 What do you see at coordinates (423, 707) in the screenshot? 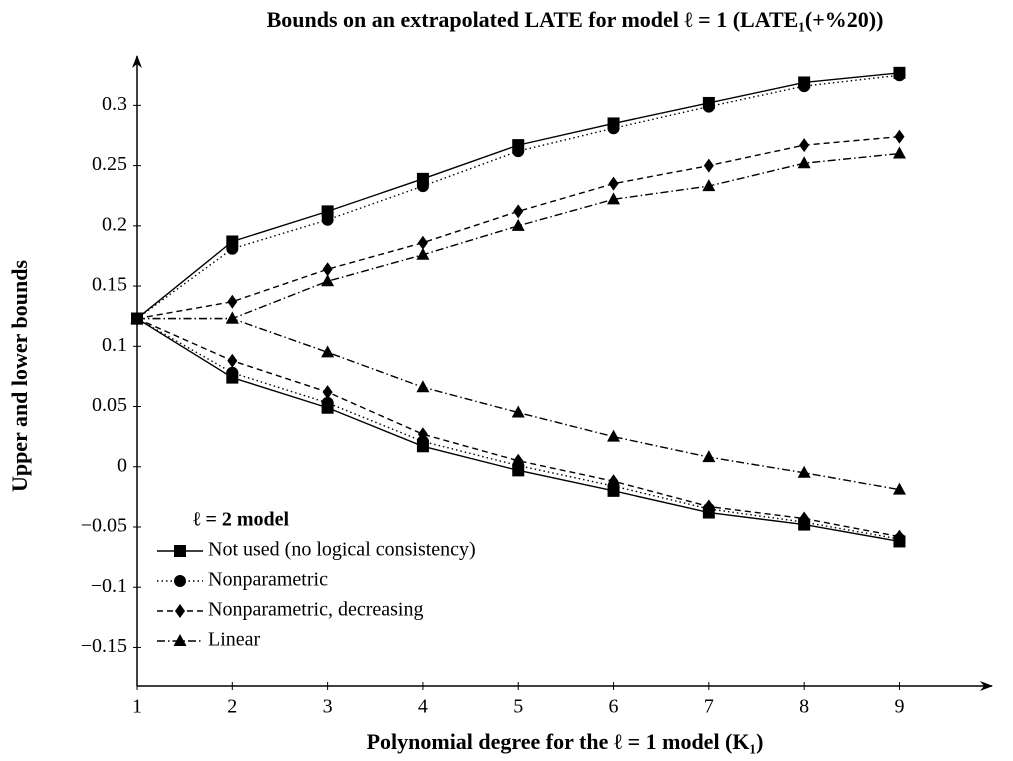
I see `x-tick-label: 4` at bounding box center [423, 707].